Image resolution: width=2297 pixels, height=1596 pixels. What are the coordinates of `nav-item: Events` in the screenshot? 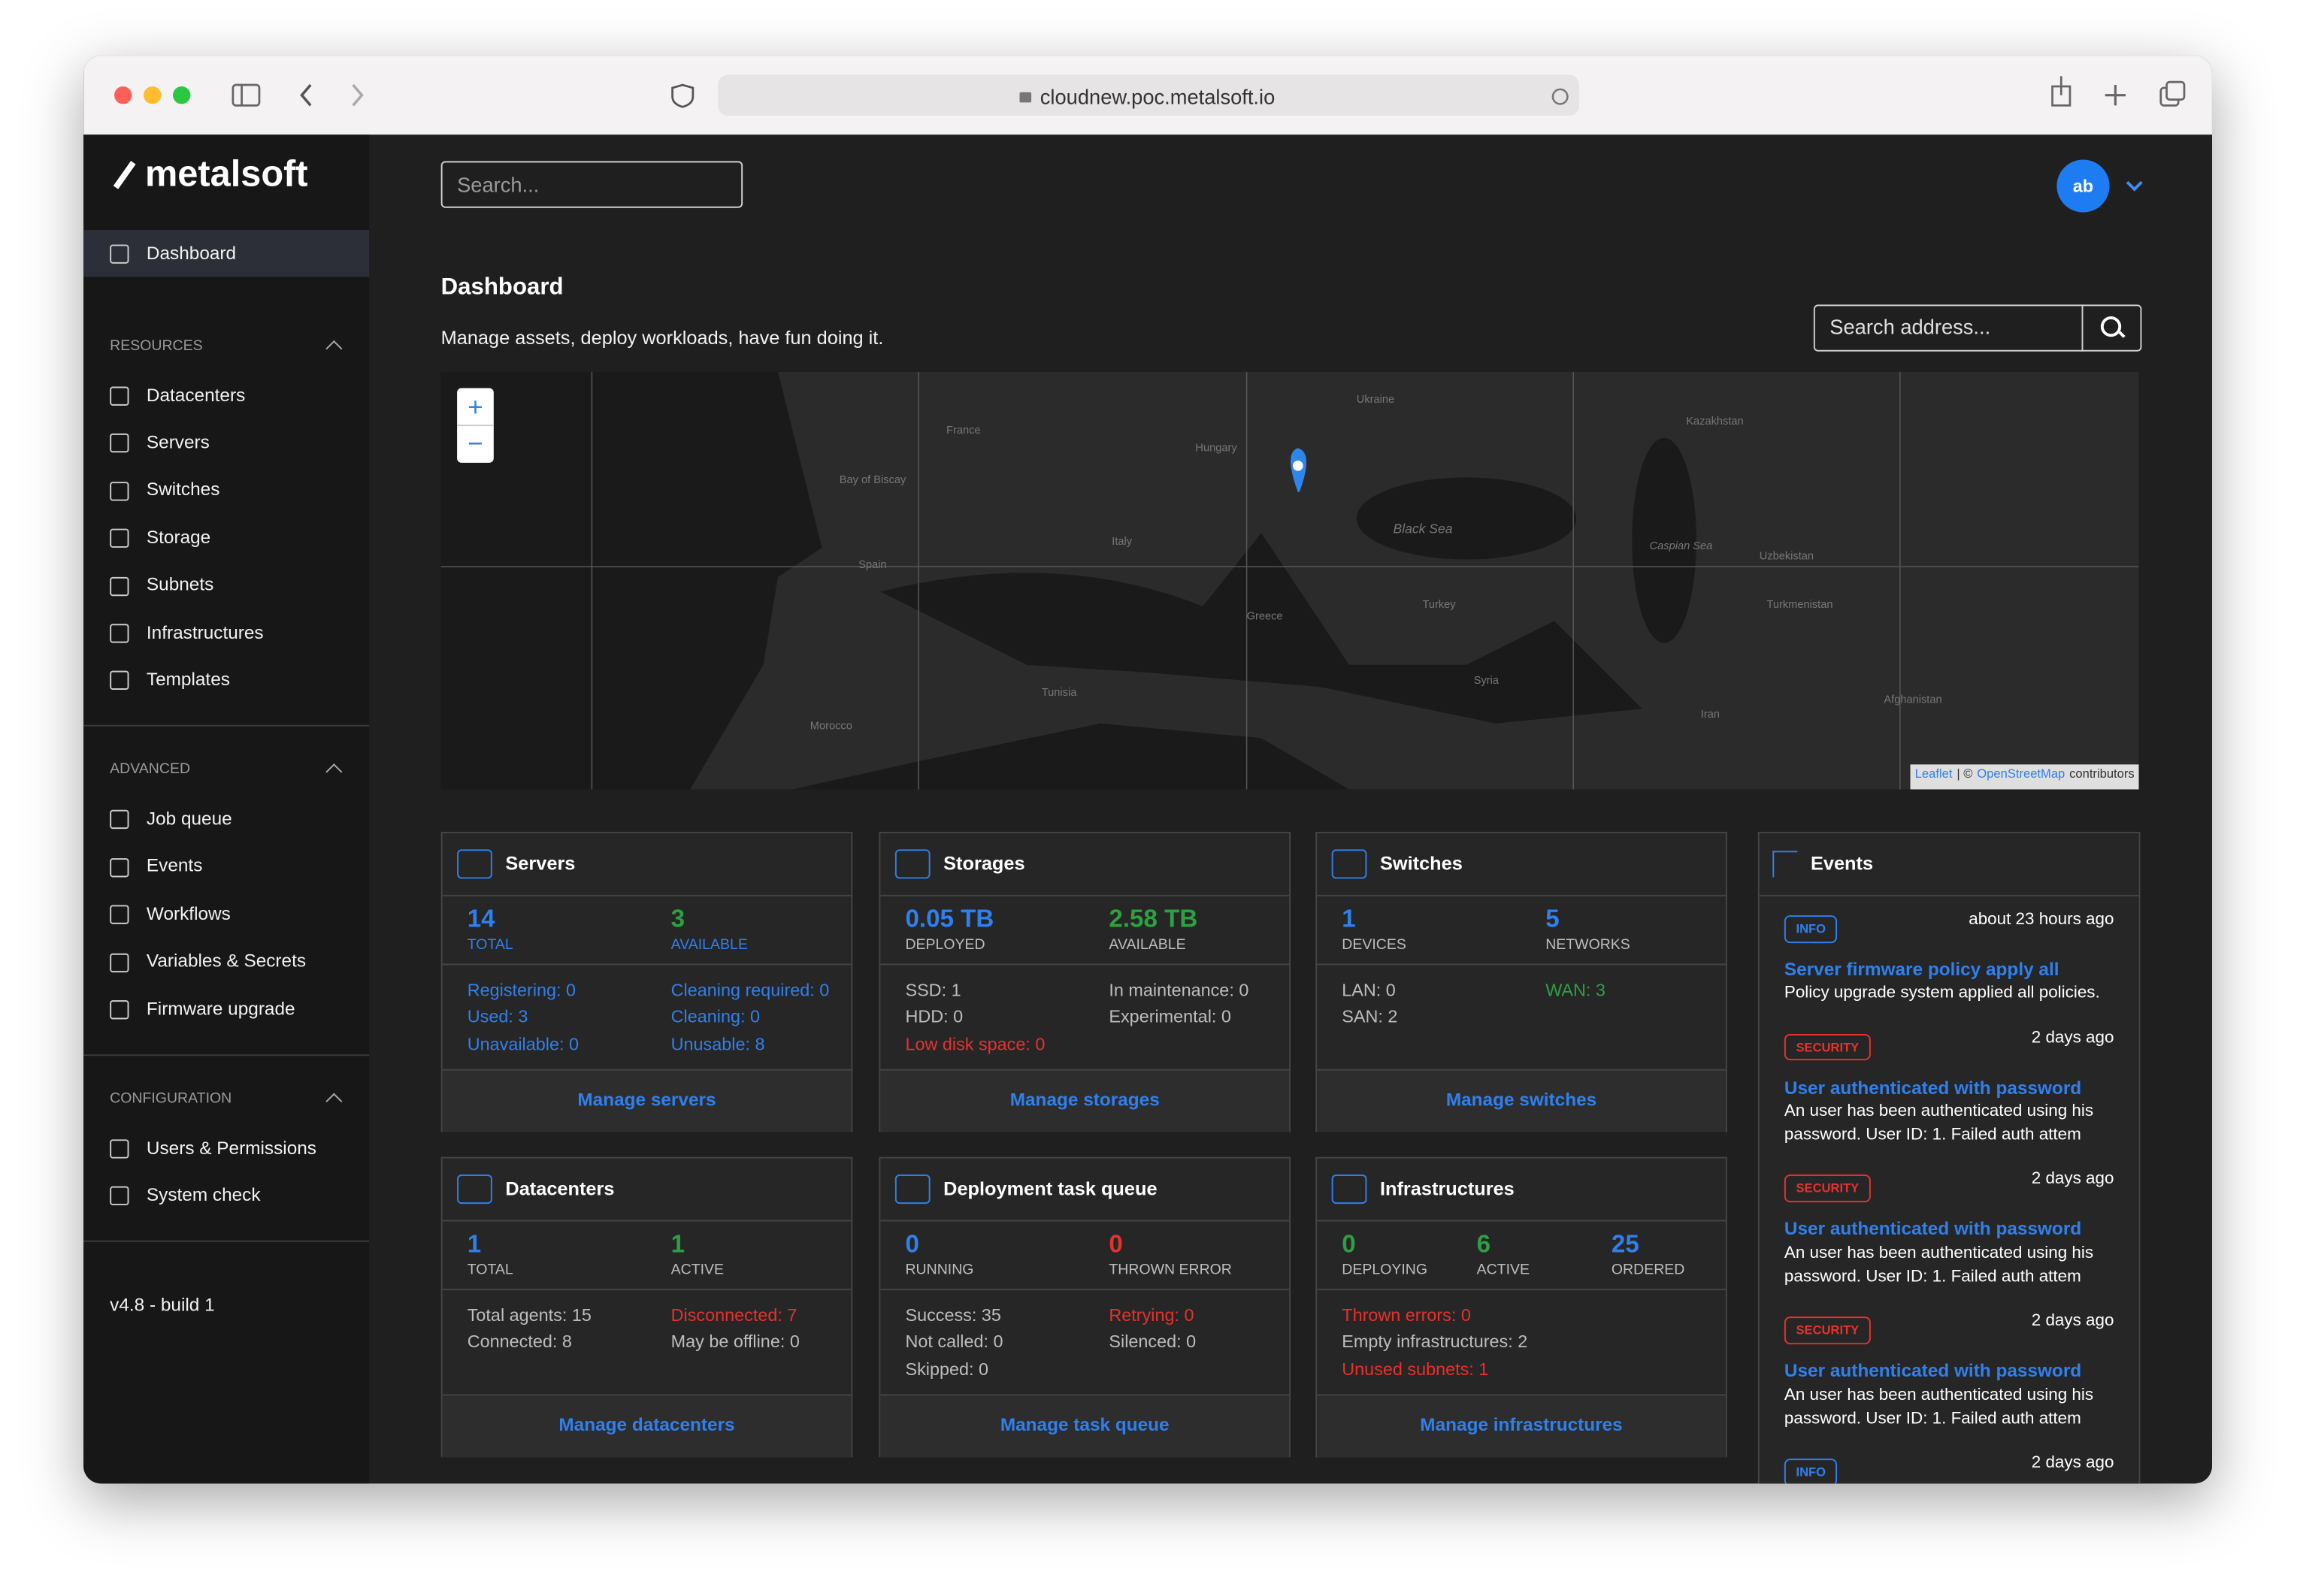 It's located at (174, 866).